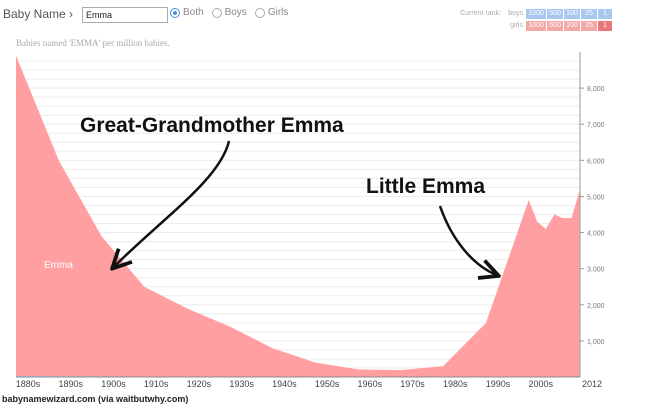  Describe the element at coordinates (596, 161) in the screenshot. I see `y-tick-label: 6,000` at that location.